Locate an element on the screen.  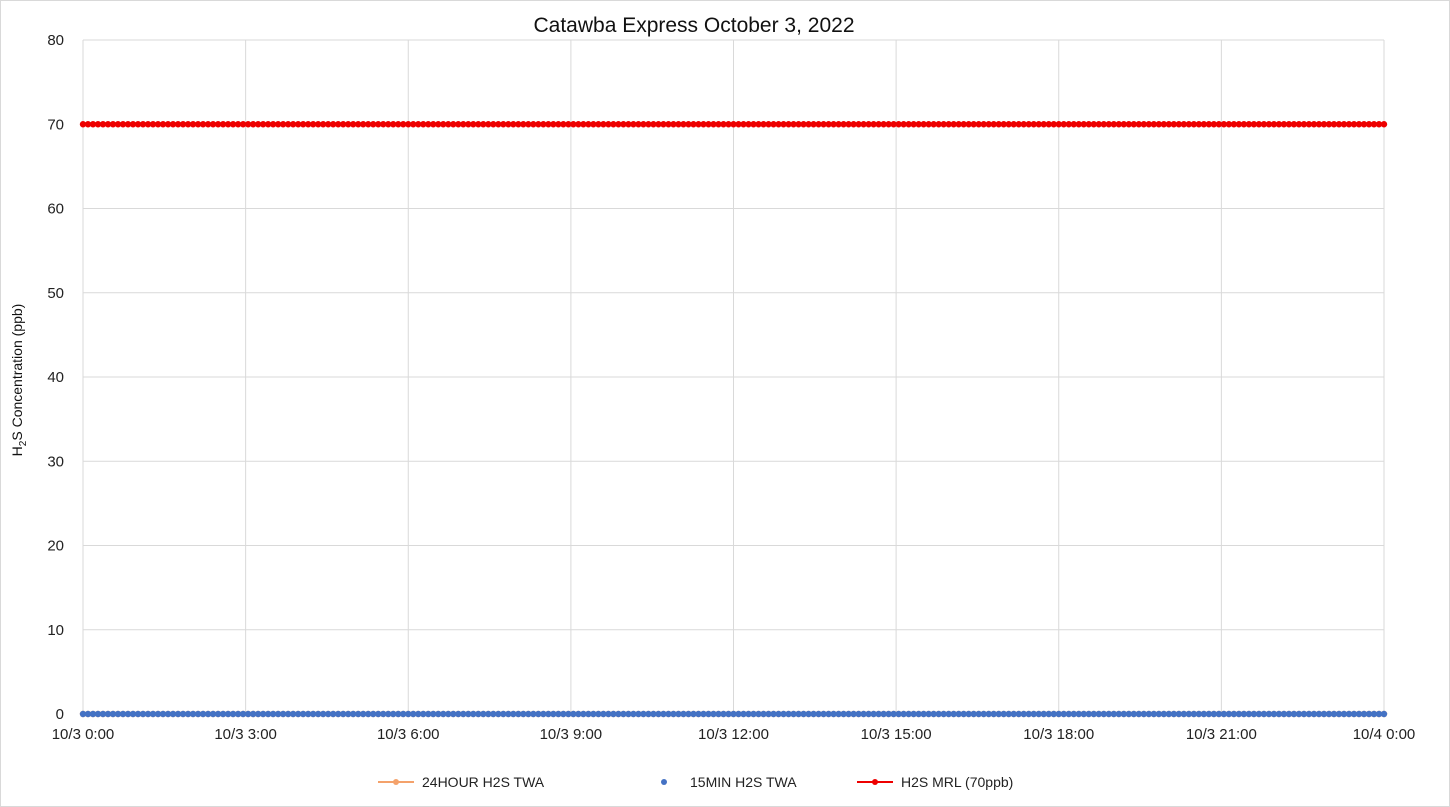
legend-marker is located at coordinates (875, 782).